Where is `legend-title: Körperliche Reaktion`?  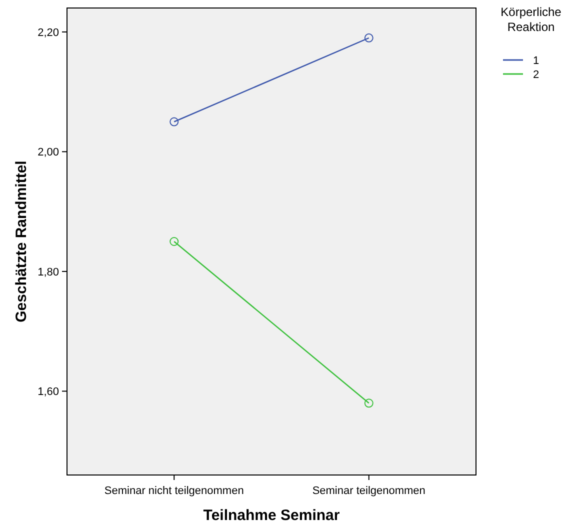
legend-title: Körperliche Reaktion is located at coordinates (531, 19).